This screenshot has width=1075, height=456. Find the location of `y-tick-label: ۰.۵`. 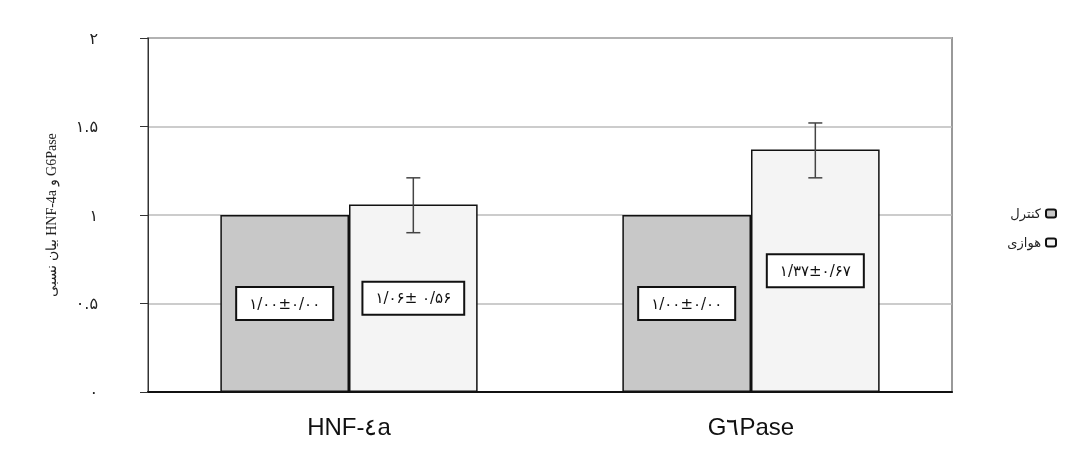

y-tick-label: ۰.۵ is located at coordinates (86, 303).